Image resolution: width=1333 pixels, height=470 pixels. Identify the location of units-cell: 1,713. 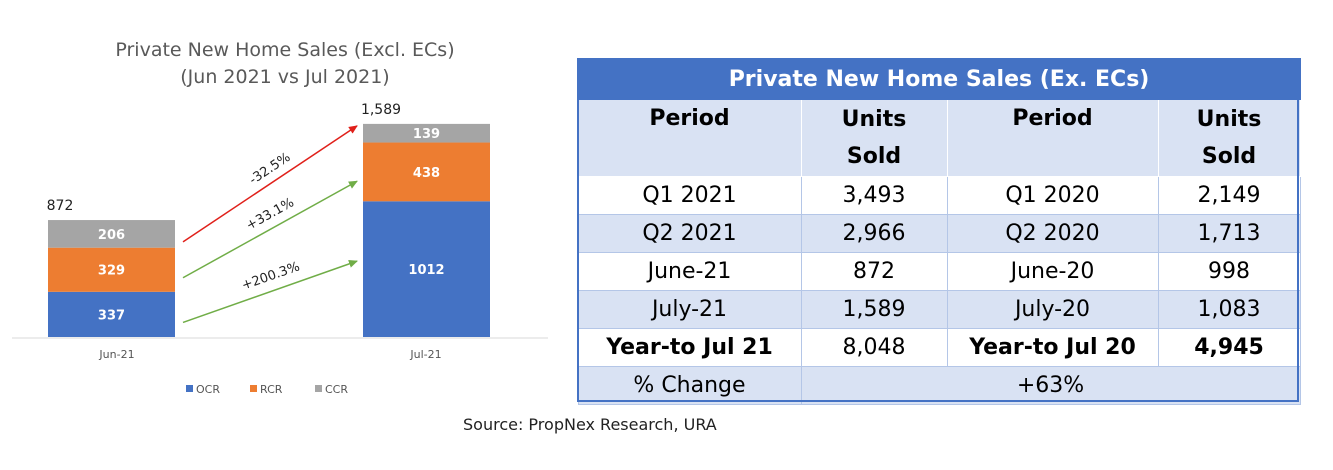
(1229, 233).